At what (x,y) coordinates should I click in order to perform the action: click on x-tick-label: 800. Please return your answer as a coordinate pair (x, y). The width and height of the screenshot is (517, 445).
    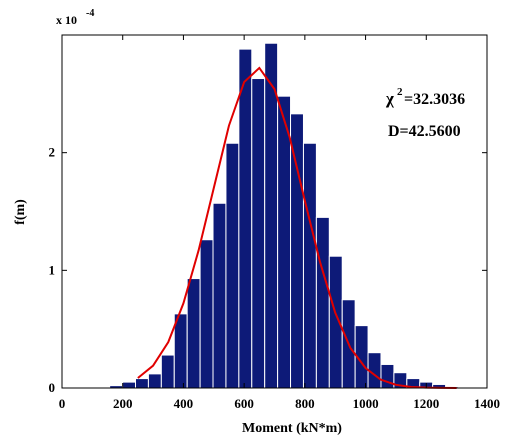
    Looking at the image, I should click on (305, 403).